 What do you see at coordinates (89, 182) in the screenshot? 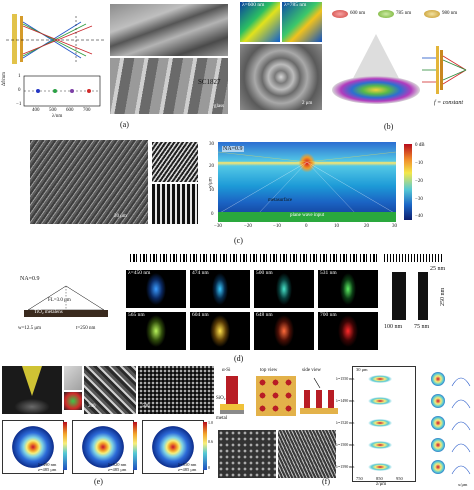
I see `sem-metalens-wide` at bounding box center [89, 182].